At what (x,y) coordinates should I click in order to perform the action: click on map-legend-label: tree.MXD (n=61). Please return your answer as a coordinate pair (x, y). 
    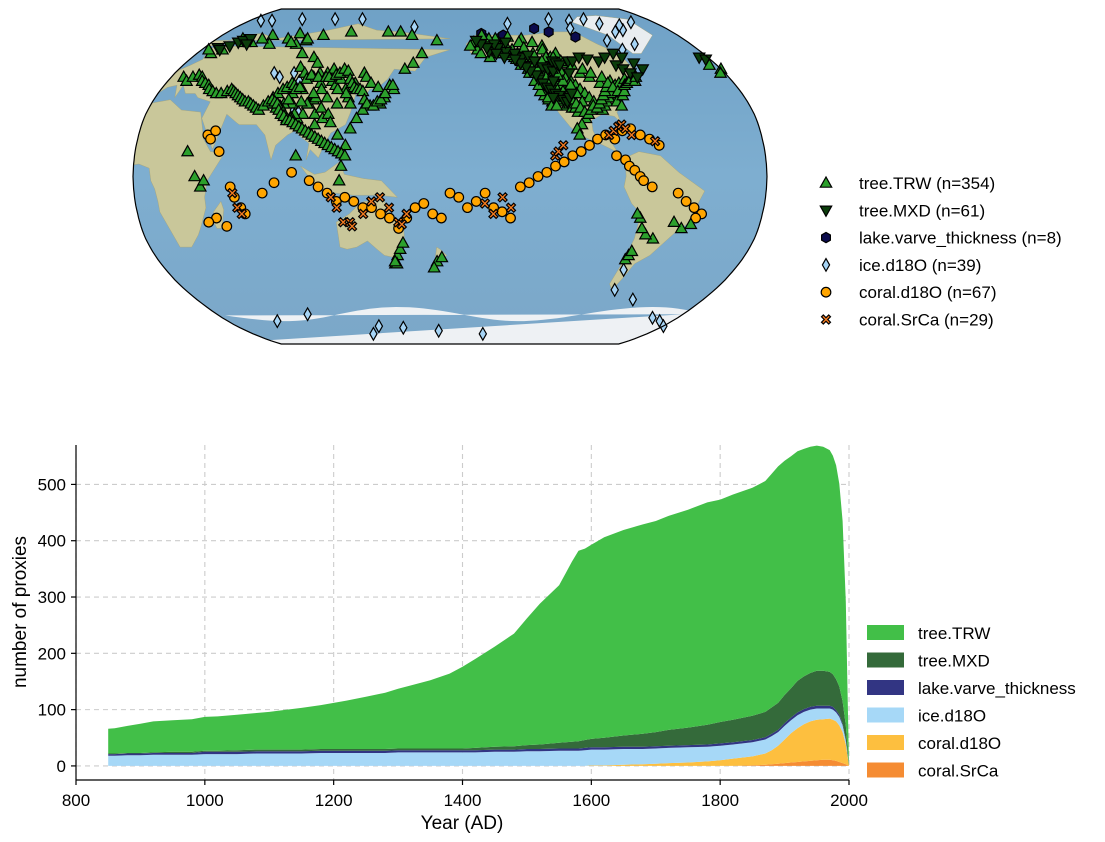
    Looking at the image, I should click on (922, 210).